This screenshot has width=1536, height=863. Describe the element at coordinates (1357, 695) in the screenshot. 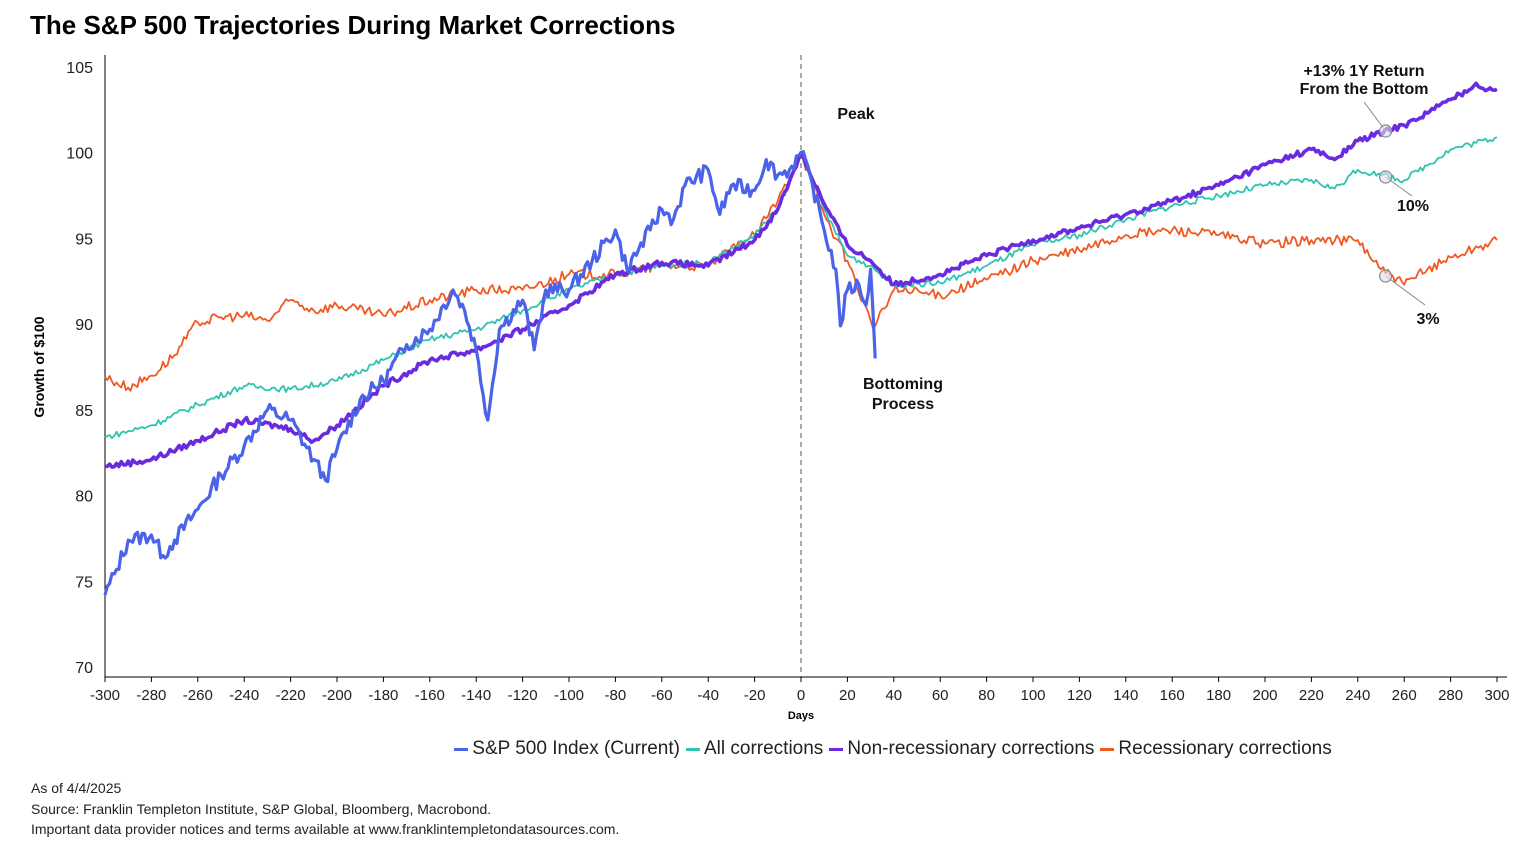

I see `x-tick-label: 240` at that location.